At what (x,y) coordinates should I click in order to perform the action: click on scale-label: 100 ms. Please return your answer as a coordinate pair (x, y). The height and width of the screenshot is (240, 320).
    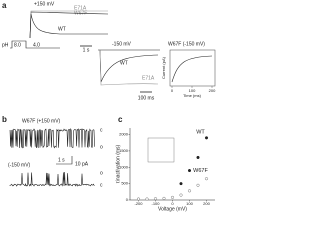
    Looking at the image, I should click on (146, 98).